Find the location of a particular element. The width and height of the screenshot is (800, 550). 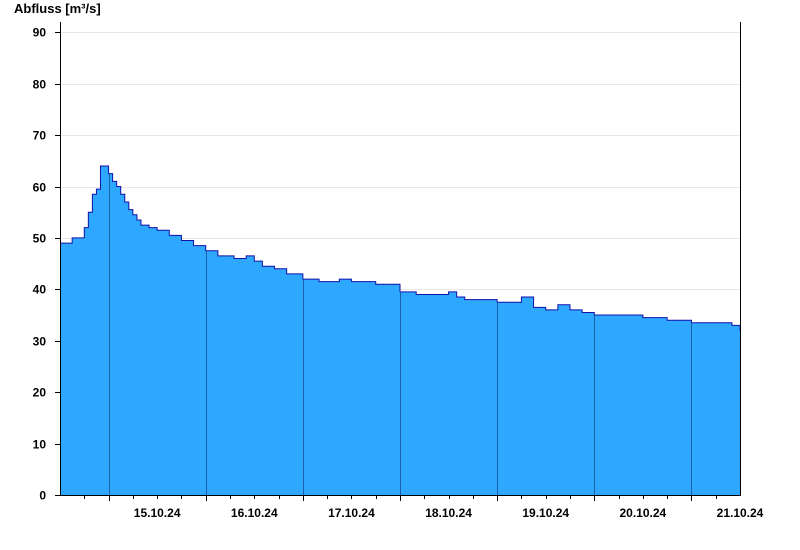

x-tick-label: 21.10.24 is located at coordinates (740, 513).